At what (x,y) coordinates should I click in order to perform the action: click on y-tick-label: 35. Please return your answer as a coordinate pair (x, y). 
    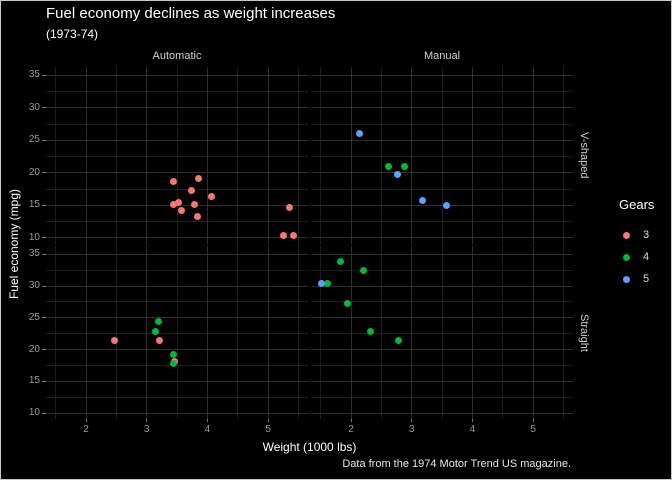
    Looking at the image, I should click on (34, 254).